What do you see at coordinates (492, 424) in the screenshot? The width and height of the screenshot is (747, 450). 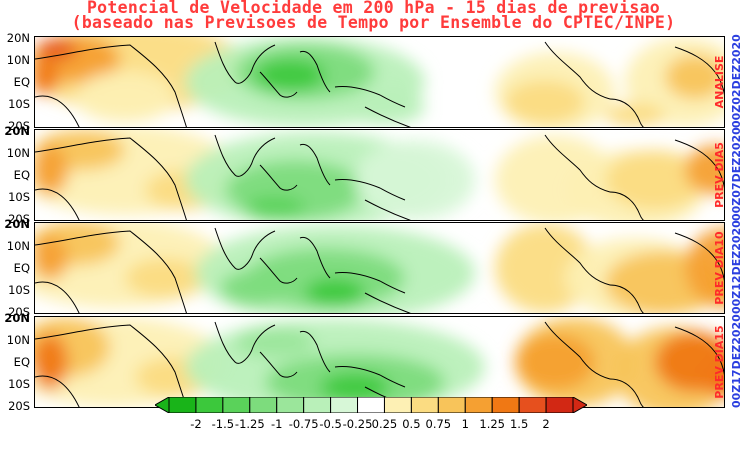 I see `colorbar-tick-label: 1.25` at bounding box center [492, 424].